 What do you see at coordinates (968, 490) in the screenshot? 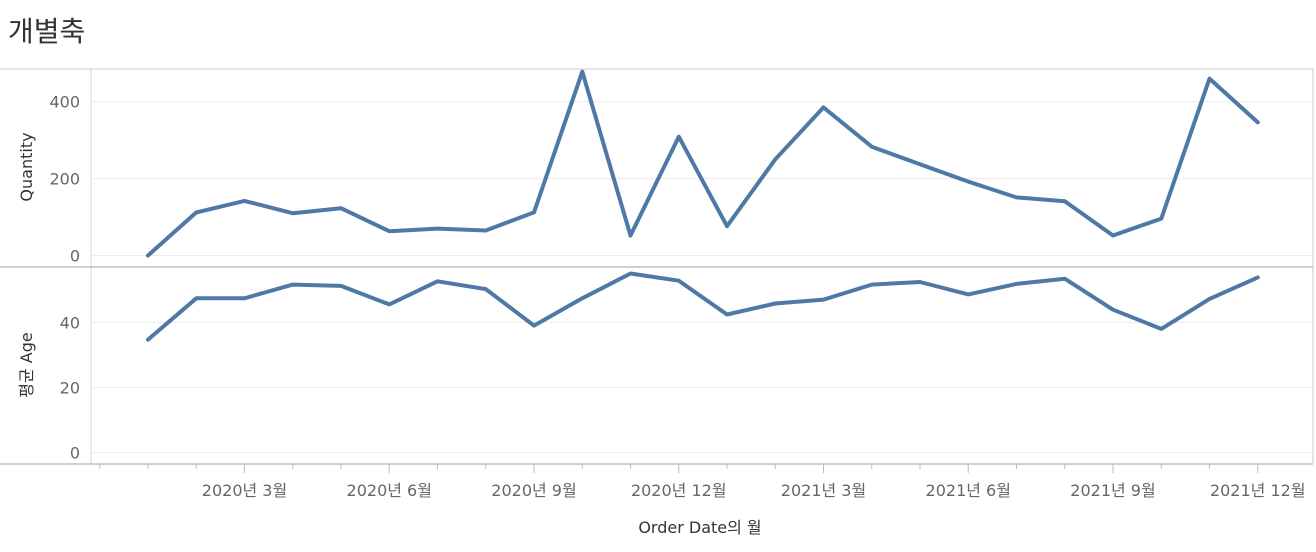
I see `x-tick-label: 2021년 6월` at bounding box center [968, 490].